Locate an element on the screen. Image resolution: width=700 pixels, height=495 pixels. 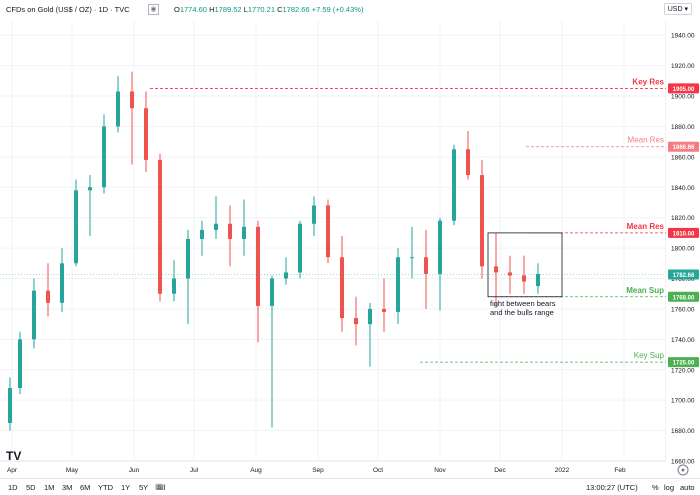
current-price-tag is located at coordinates (683, 274).